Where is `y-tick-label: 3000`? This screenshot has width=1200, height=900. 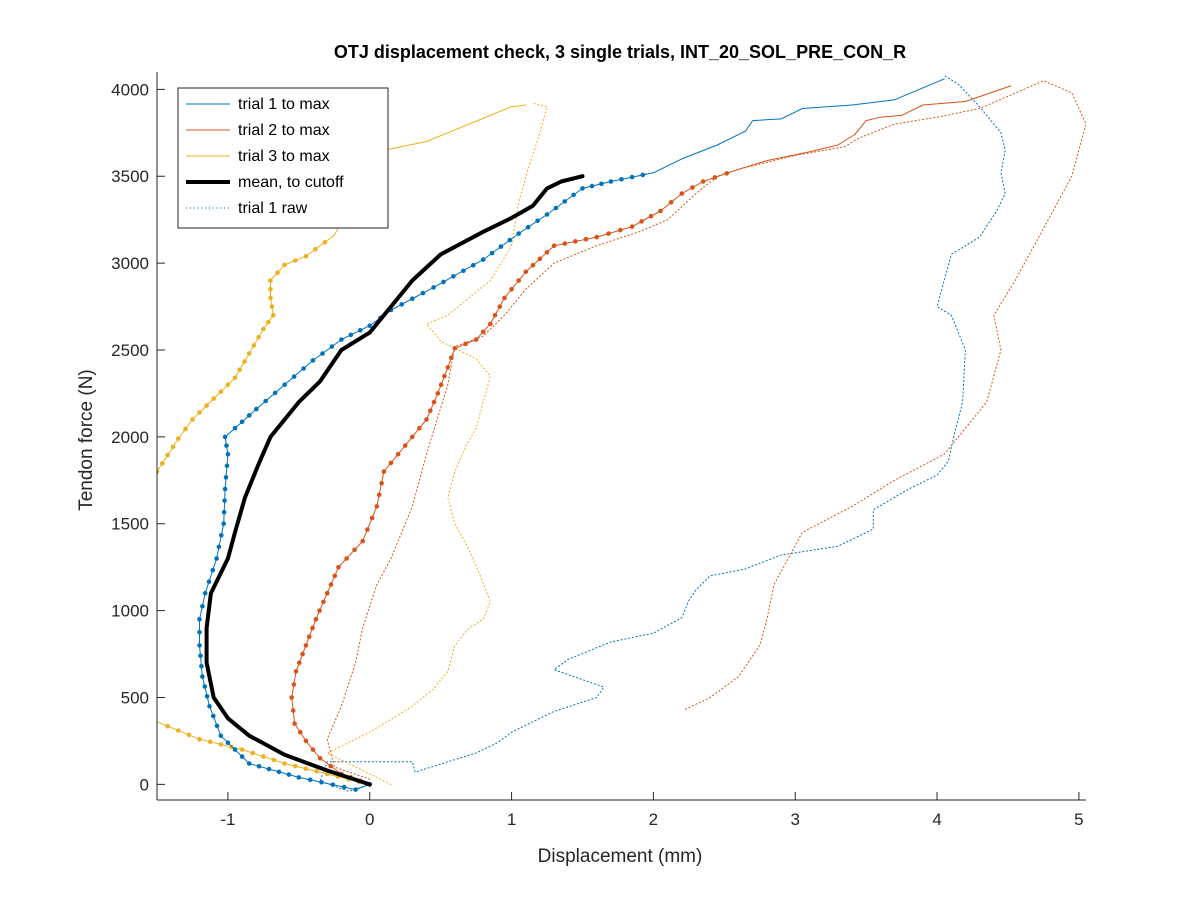 y-tick-label: 3000 is located at coordinates (130, 263).